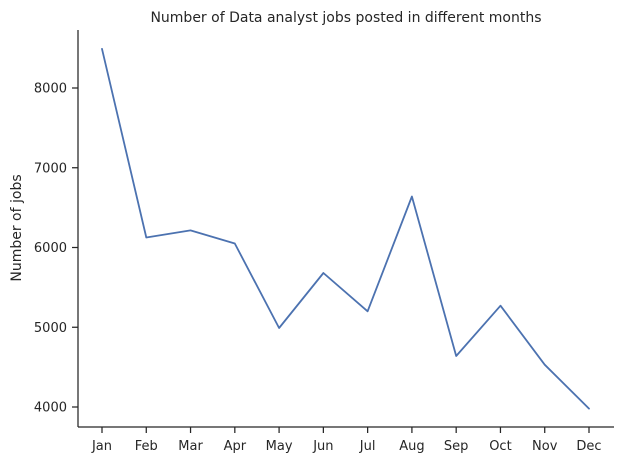  What do you see at coordinates (346, 440) in the screenshot?
I see `x-ticks: Jan Feb Mar Apr May Jun Jul Aug Sep Oct Nov Dec` at bounding box center [346, 440].